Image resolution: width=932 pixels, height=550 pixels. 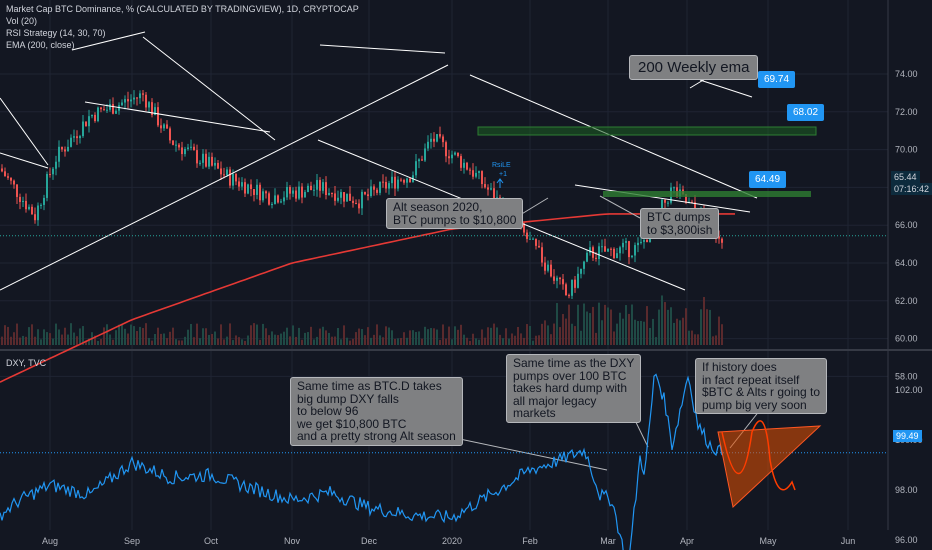 I want to click on rsi-signal-arrow, so click(x=500, y=183).